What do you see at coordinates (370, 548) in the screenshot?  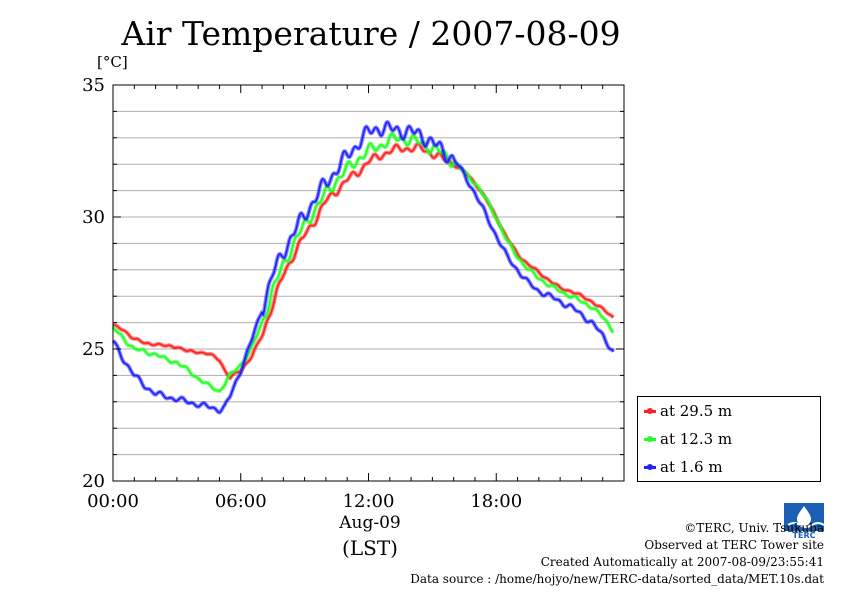 I see `x-axis-timezone-label: (LST)` at bounding box center [370, 548].